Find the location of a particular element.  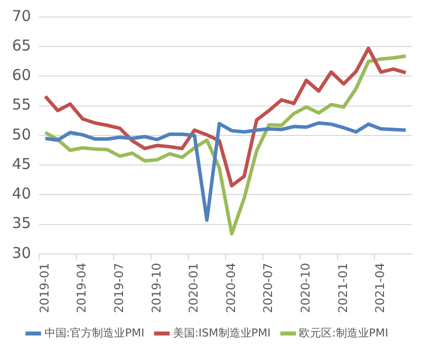

x-tick-label: 2021-01 is located at coordinates (343, 287).